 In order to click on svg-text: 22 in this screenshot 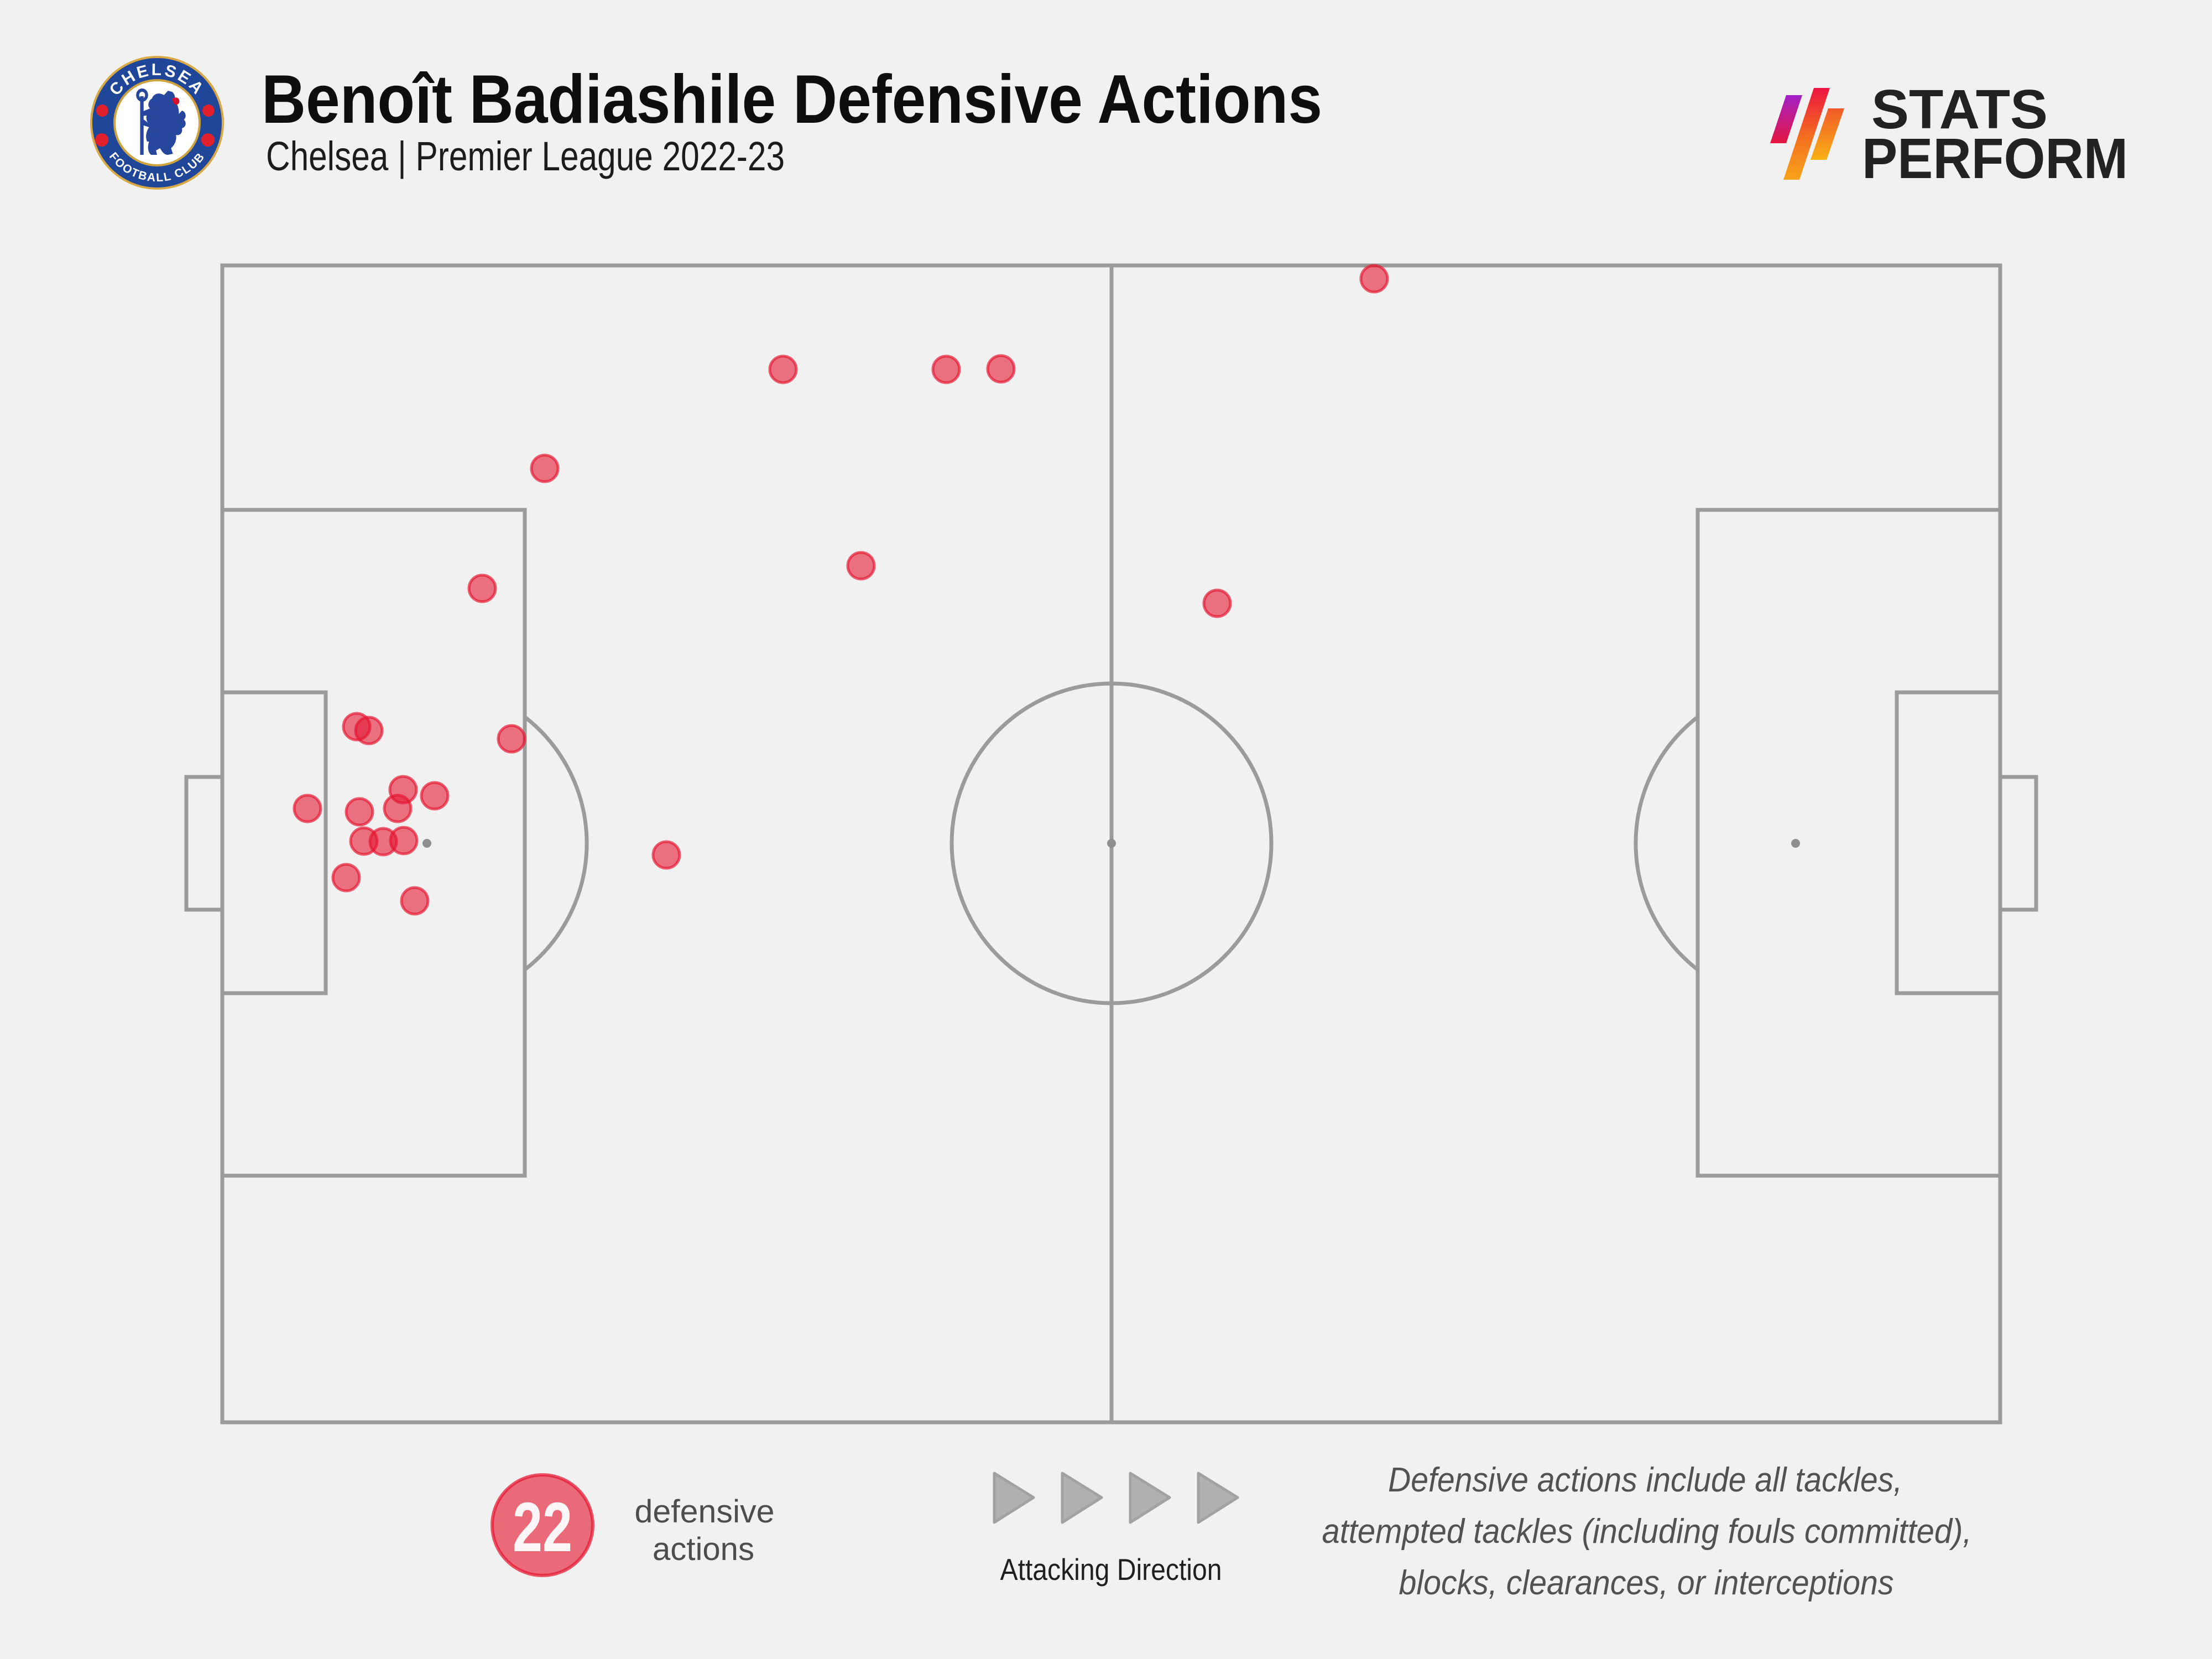, I will do `click(542, 1527)`.